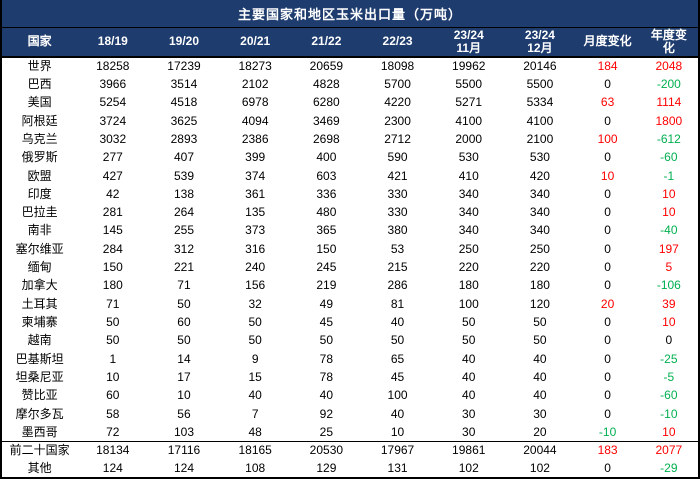  What do you see at coordinates (539, 248) in the screenshot?
I see `cell-value: 250` at bounding box center [539, 248].